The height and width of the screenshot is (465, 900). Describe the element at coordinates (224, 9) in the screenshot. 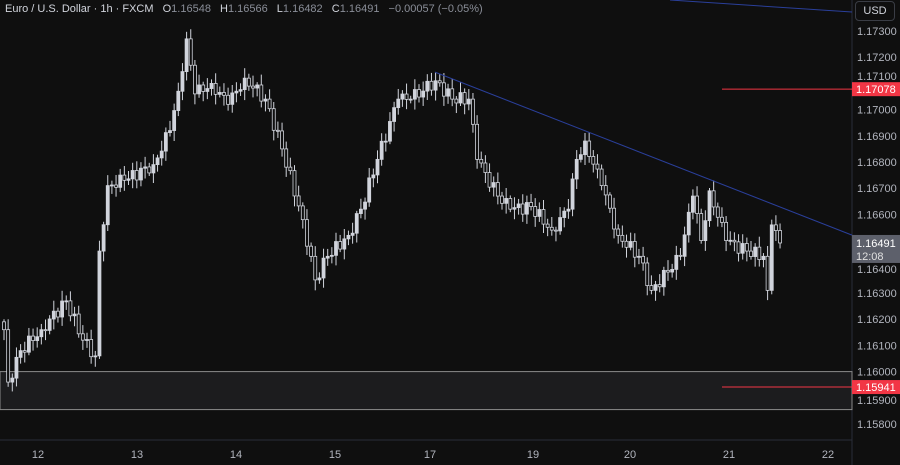

I see `high-label: H` at that location.